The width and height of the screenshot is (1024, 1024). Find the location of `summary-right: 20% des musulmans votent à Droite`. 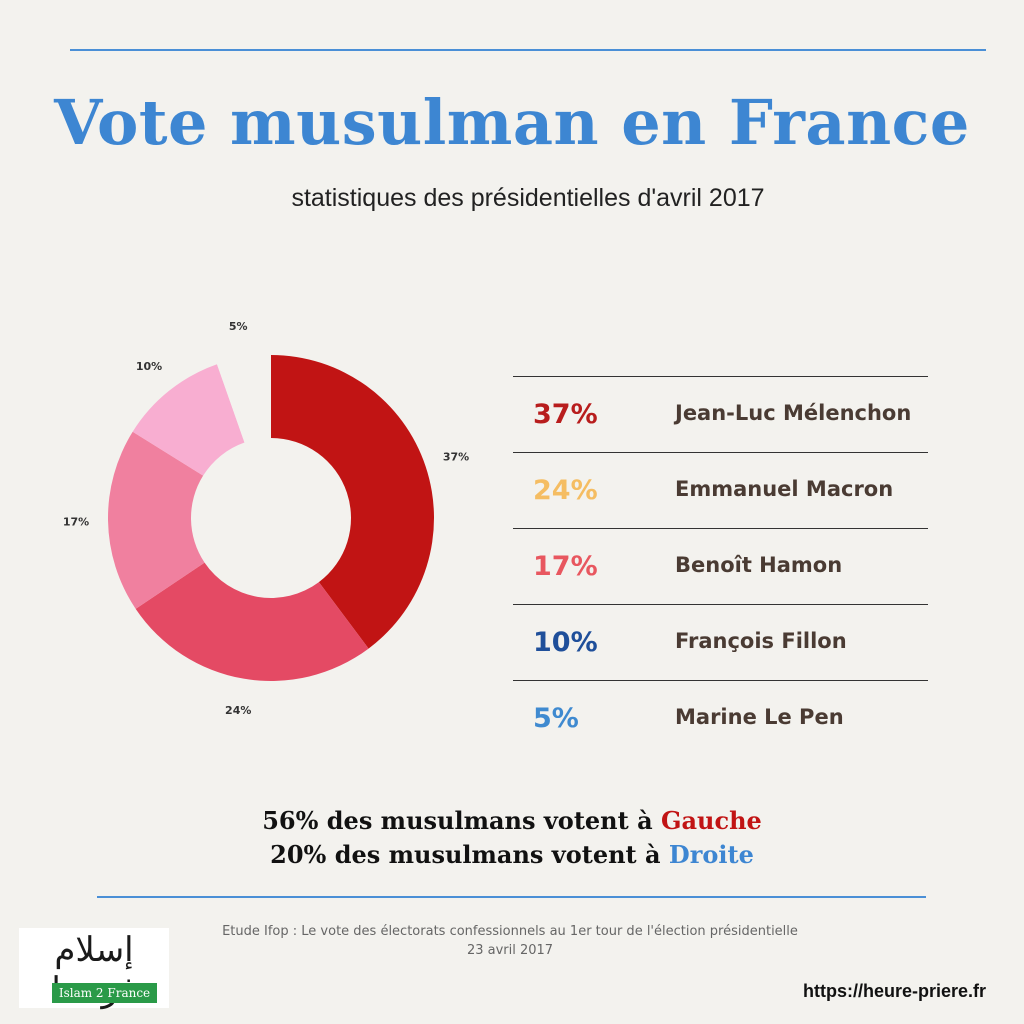

summary-right: 20% des musulmans votent à Droite is located at coordinates (512, 854).